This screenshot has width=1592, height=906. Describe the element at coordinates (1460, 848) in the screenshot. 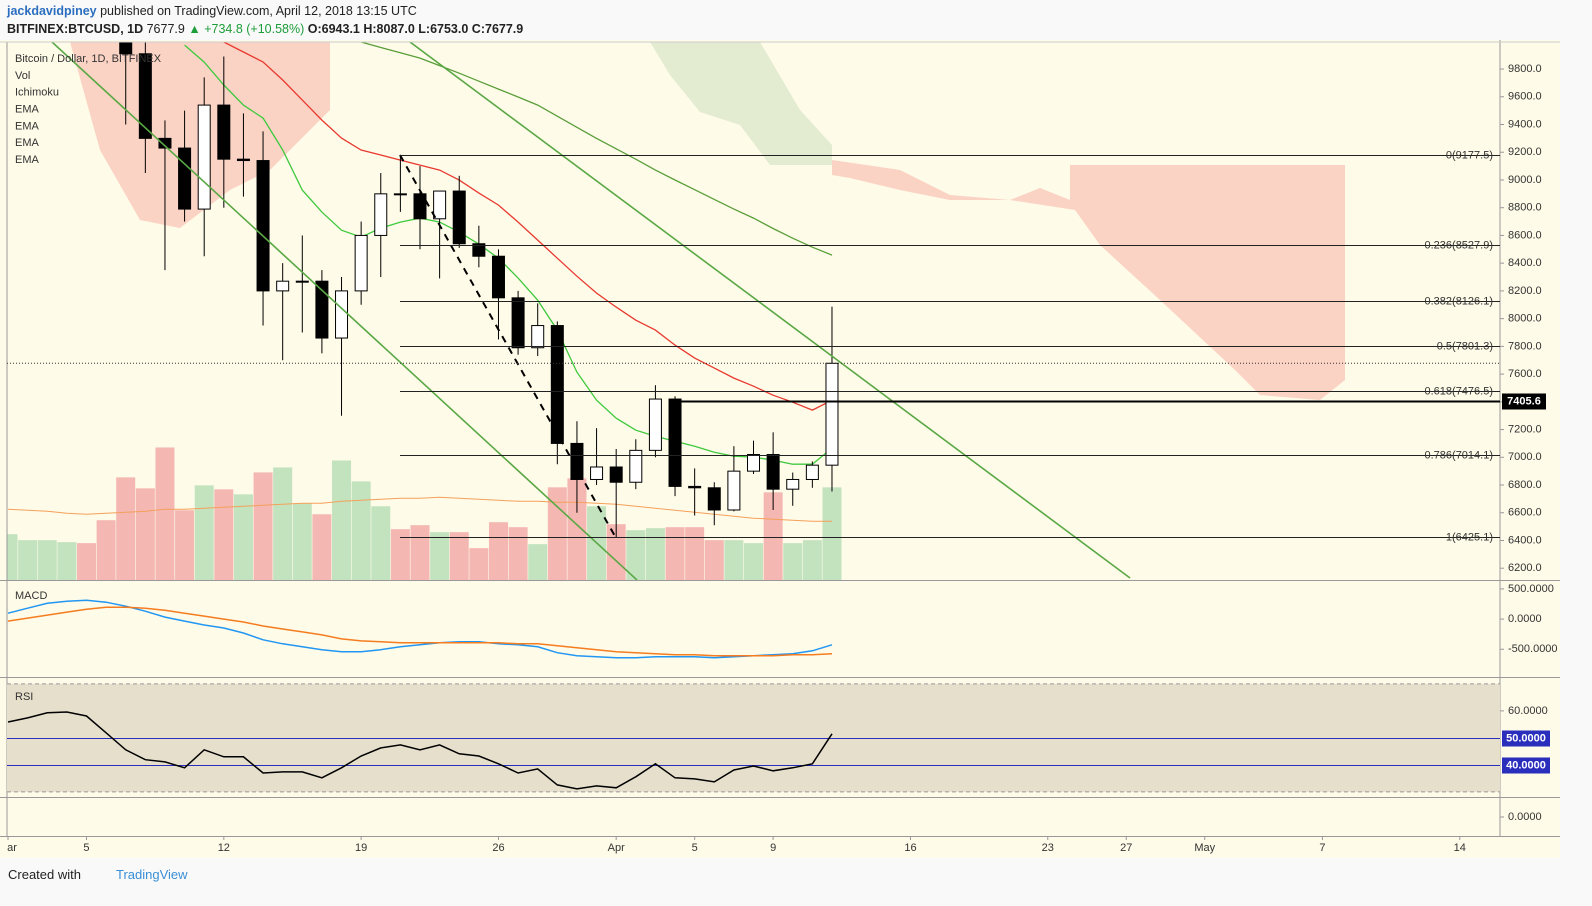

I see `x-tick-label: 14` at that location.